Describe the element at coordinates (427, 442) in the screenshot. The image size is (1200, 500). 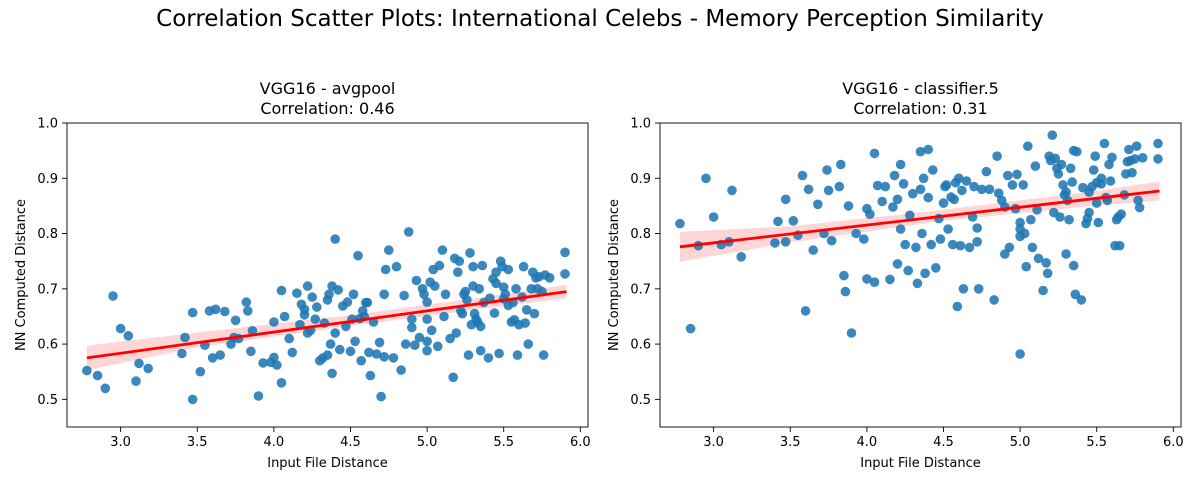
I see `x-tick-label: 5.0` at that location.